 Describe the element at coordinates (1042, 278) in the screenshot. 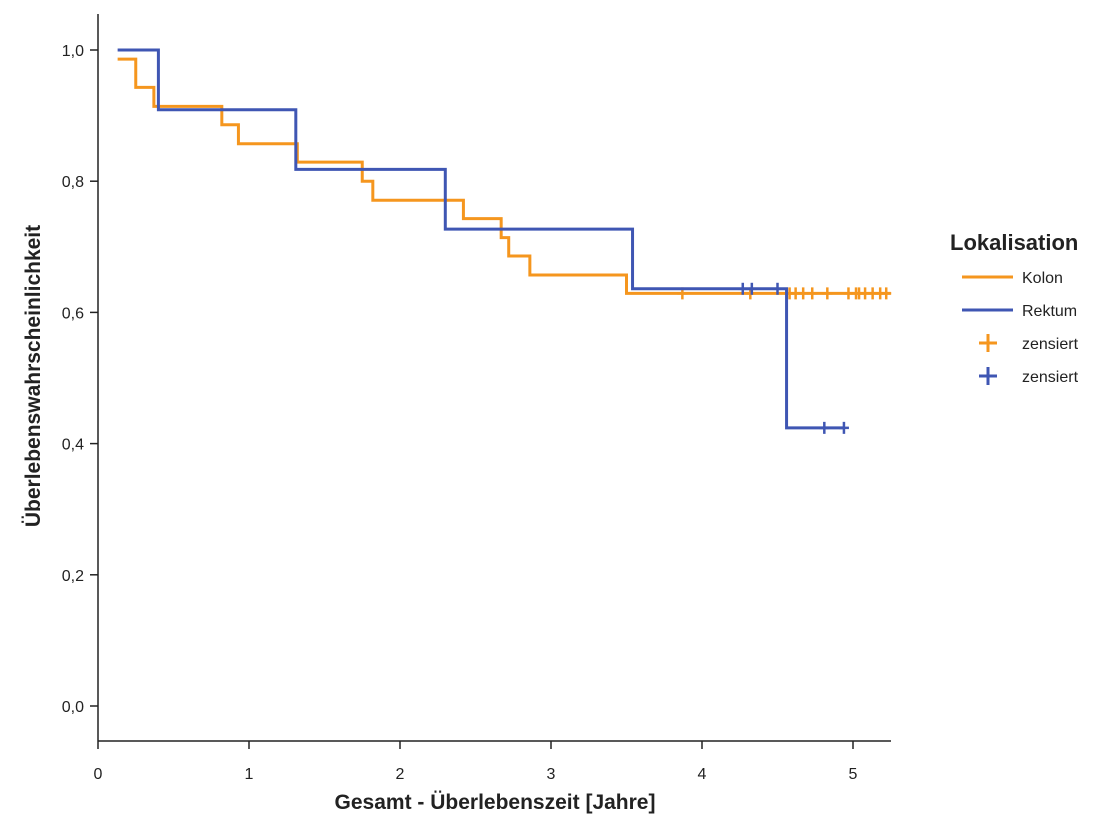

I see `legend-label: Kolon` at that location.